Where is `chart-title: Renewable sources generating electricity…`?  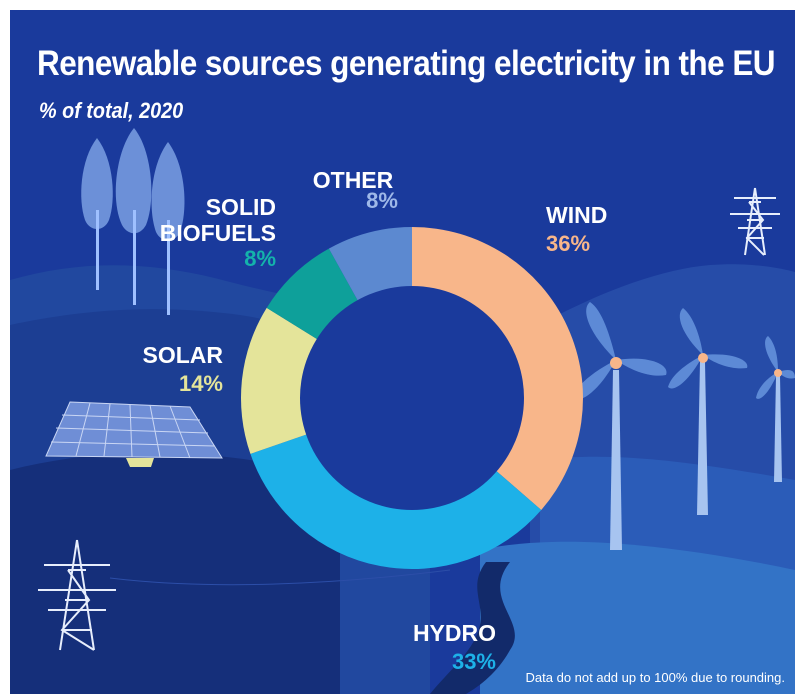 chart-title: Renewable sources generating electricity… is located at coordinates (406, 63).